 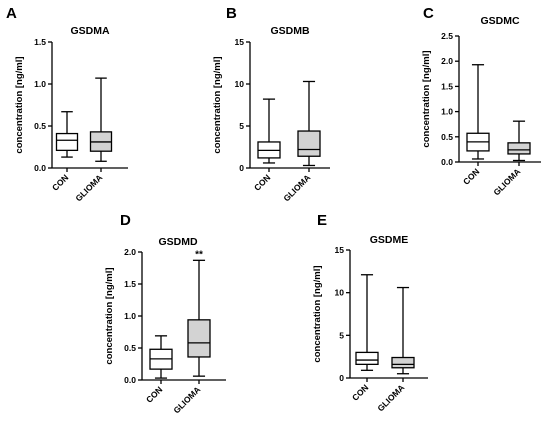 I want to click on panel-title: GSDMC, so click(x=500, y=21).